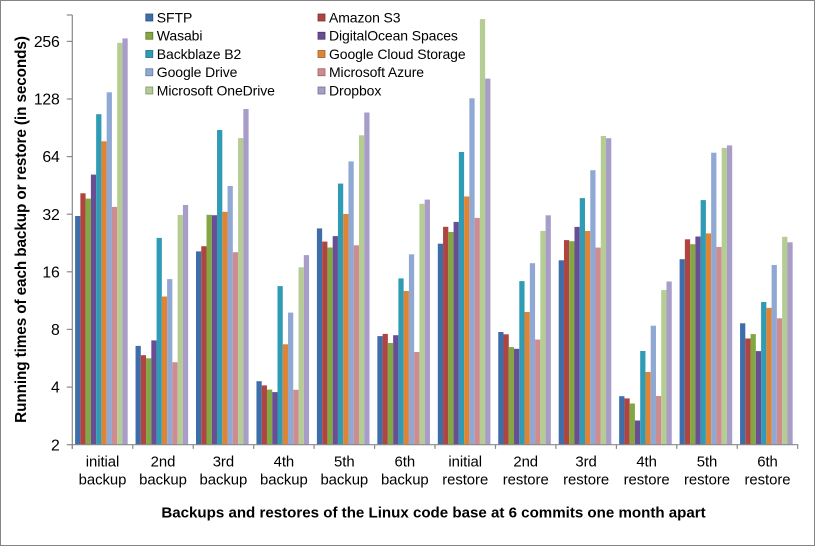  I want to click on svg-text: Microsoft Azure, so click(376, 72).